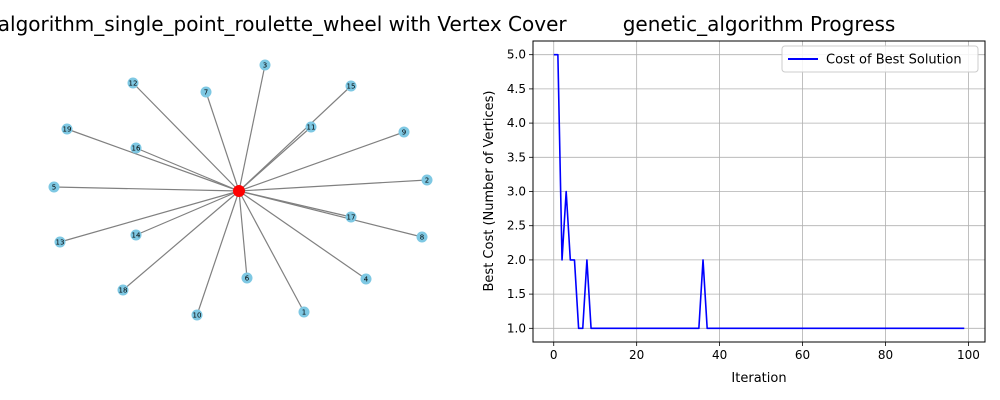 Image resolution: width=1000 pixels, height=400 pixels. I want to click on x-tick-label: 60, so click(802, 355).